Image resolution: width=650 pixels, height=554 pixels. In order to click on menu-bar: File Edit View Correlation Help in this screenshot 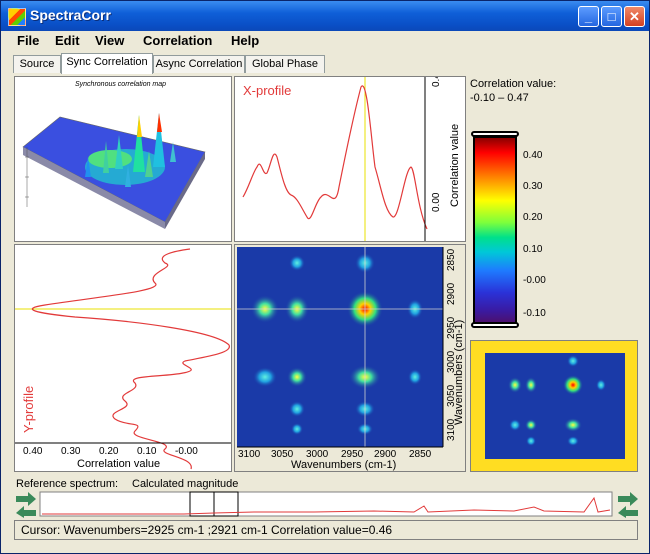, I will do `click(325, 41)`.